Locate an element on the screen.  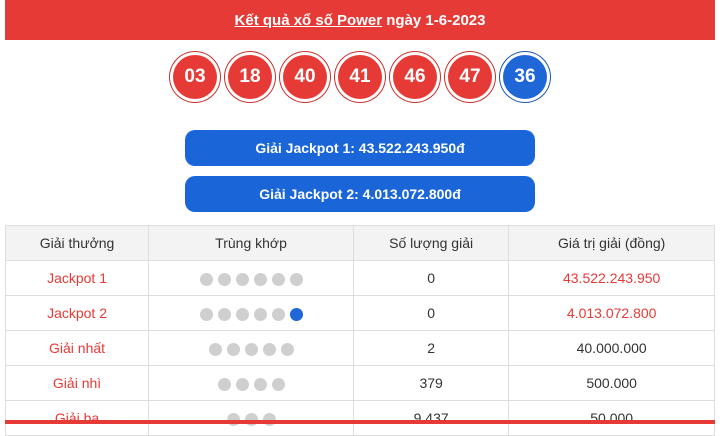
ball: 47 is located at coordinates (470, 77).